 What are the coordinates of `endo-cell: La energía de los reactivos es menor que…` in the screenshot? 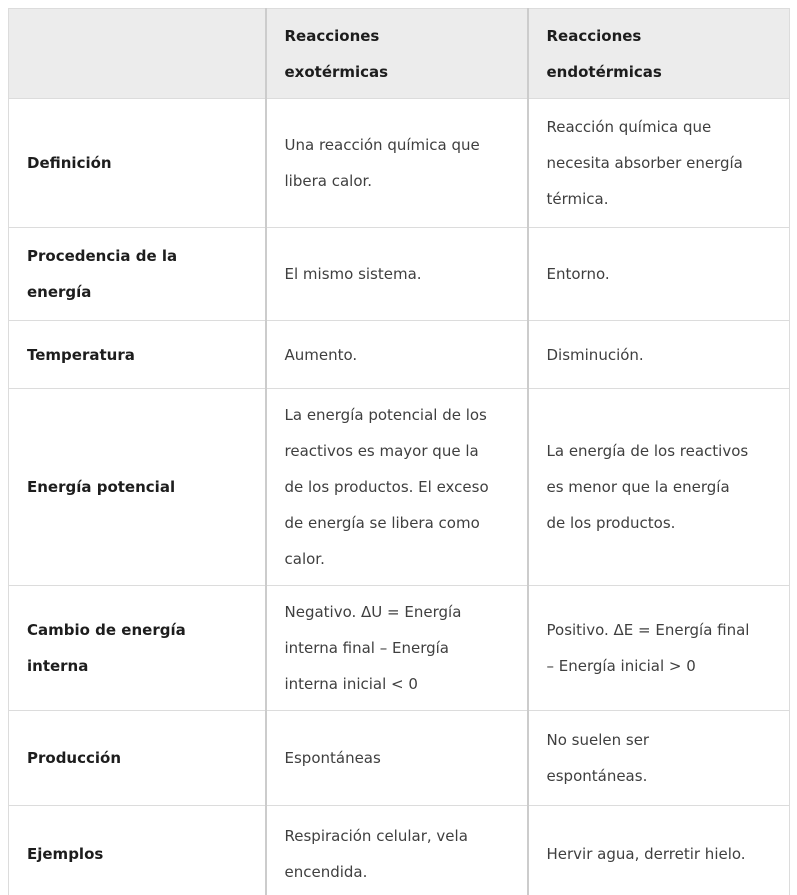 It's located at (658, 487).